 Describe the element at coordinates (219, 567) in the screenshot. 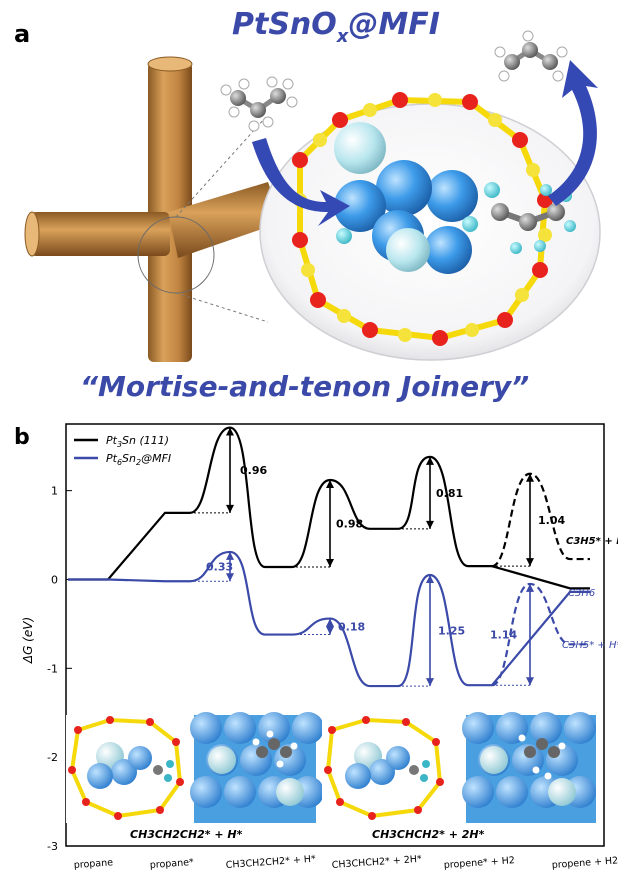

I see `barrier-value-label: 0.33` at that location.